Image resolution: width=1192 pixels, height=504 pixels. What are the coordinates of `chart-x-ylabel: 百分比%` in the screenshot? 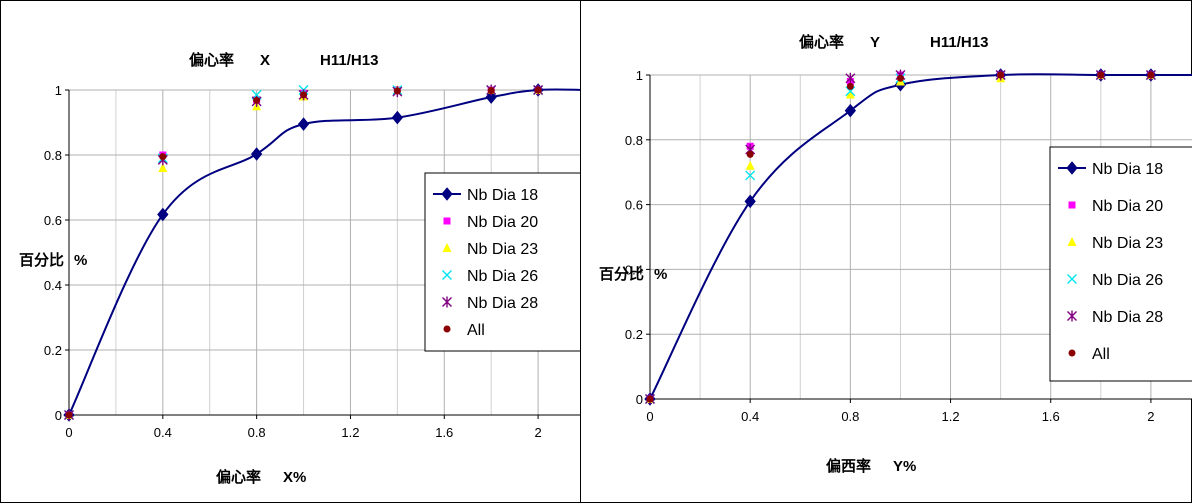 It's located at (53, 260).